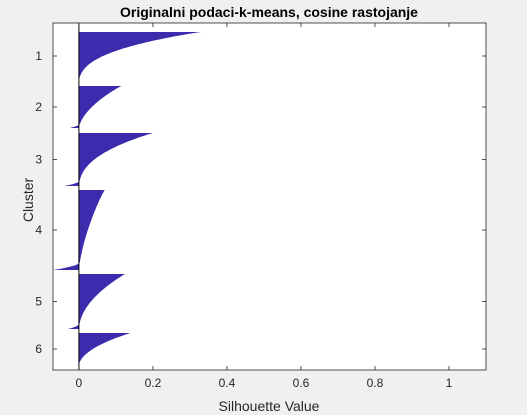 This screenshot has width=527, height=415. I want to click on cluster-6-silhouette-bar, so click(104, 349).